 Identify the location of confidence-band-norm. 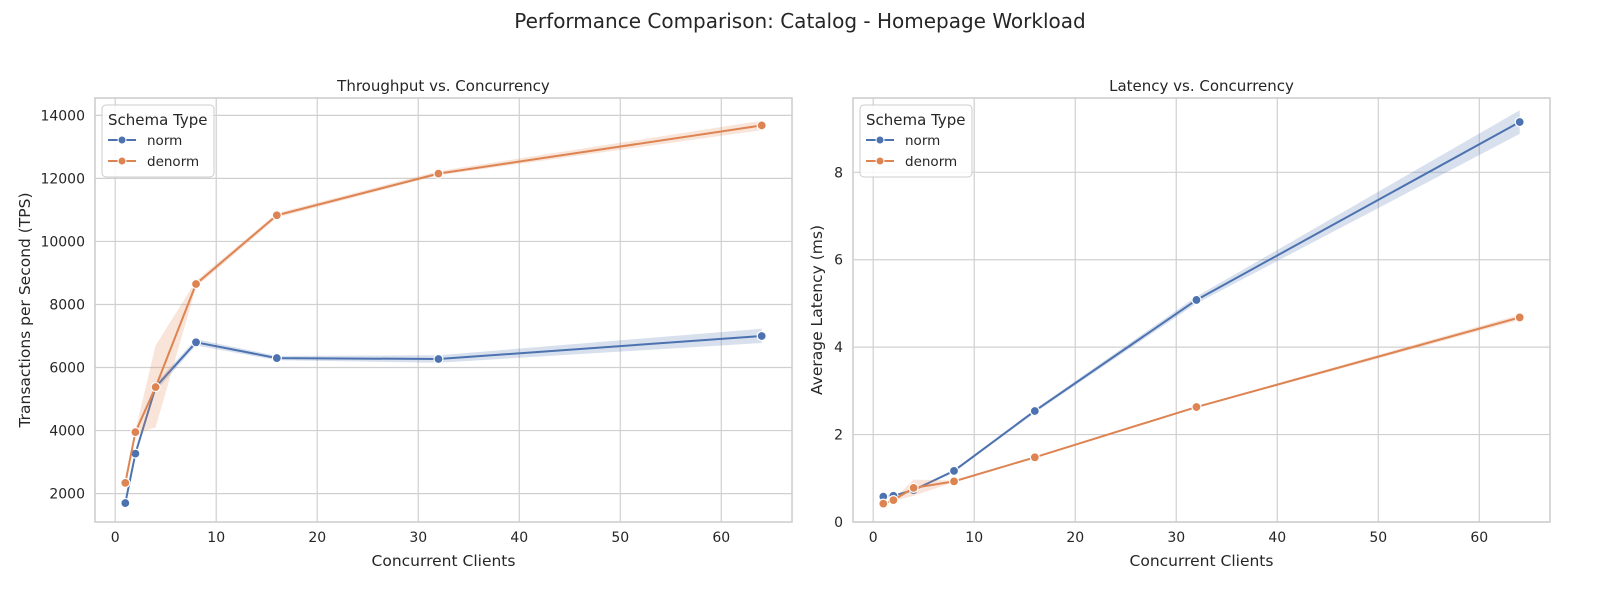
(443, 416).